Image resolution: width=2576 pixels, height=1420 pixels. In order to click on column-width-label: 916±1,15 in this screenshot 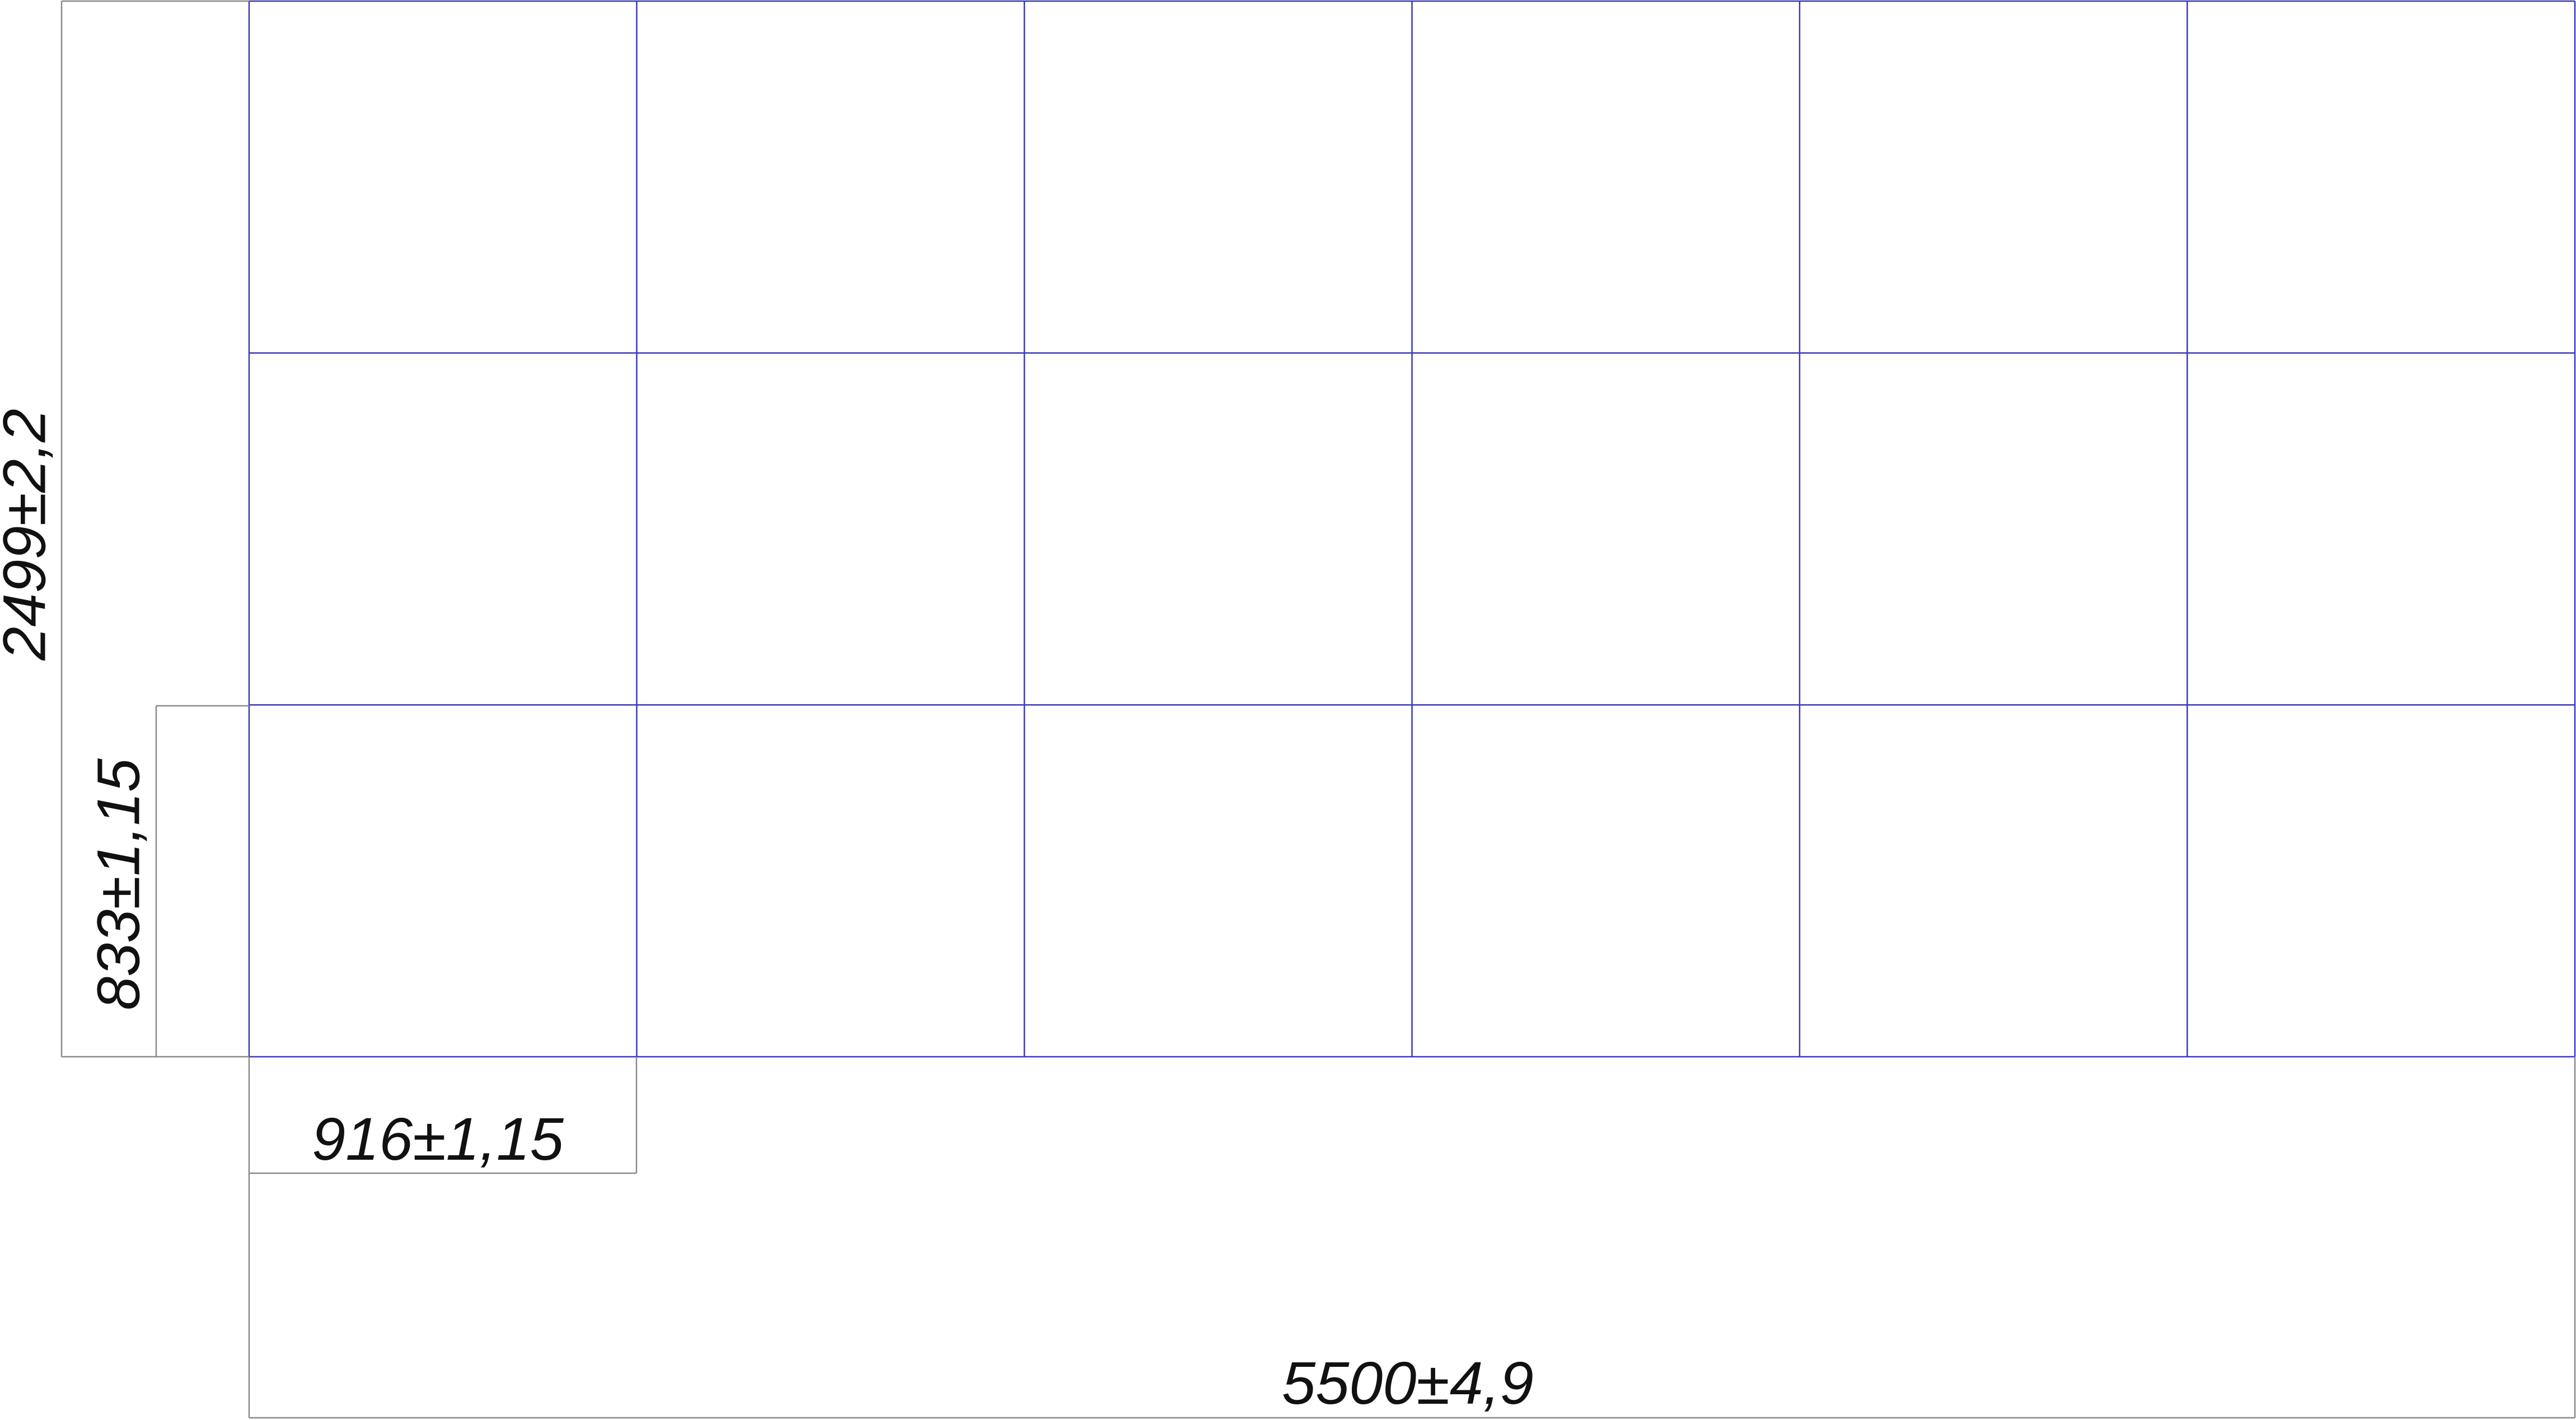, I will do `click(438, 1139)`.